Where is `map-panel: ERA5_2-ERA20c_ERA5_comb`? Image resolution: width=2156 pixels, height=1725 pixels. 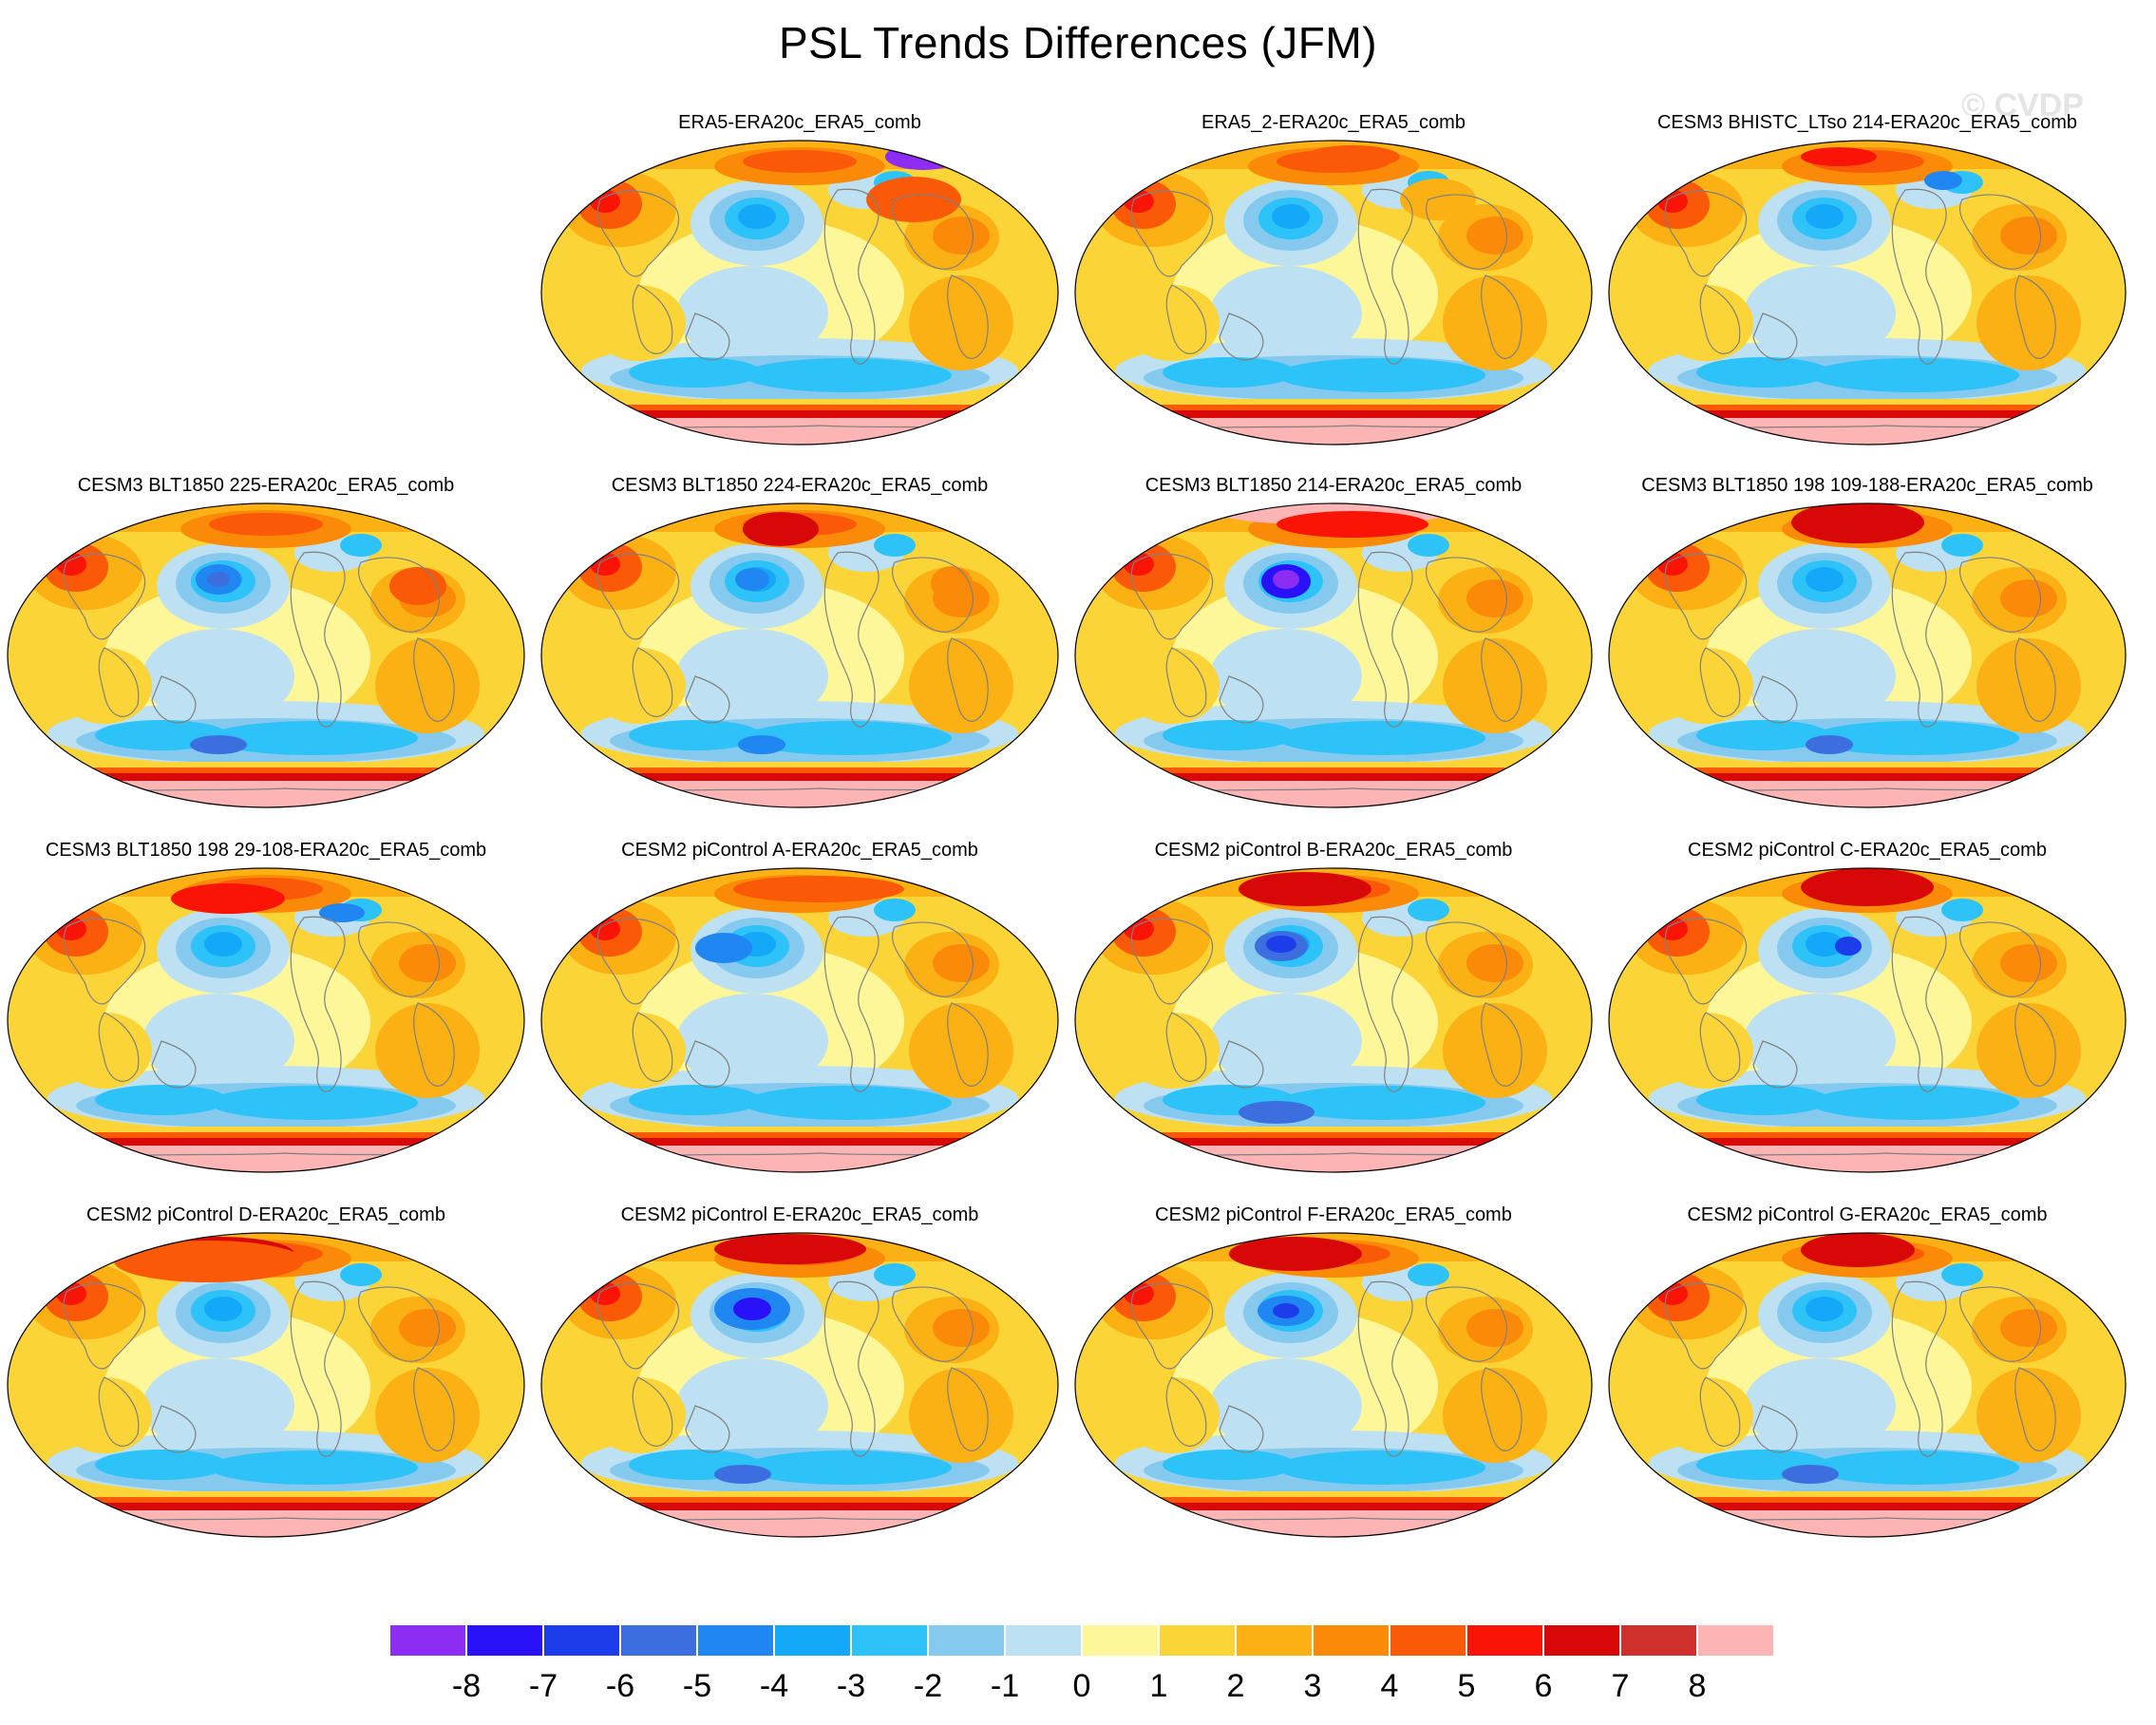 map-panel: ERA5_2-ERA20c_ERA5_comb is located at coordinates (1333, 293).